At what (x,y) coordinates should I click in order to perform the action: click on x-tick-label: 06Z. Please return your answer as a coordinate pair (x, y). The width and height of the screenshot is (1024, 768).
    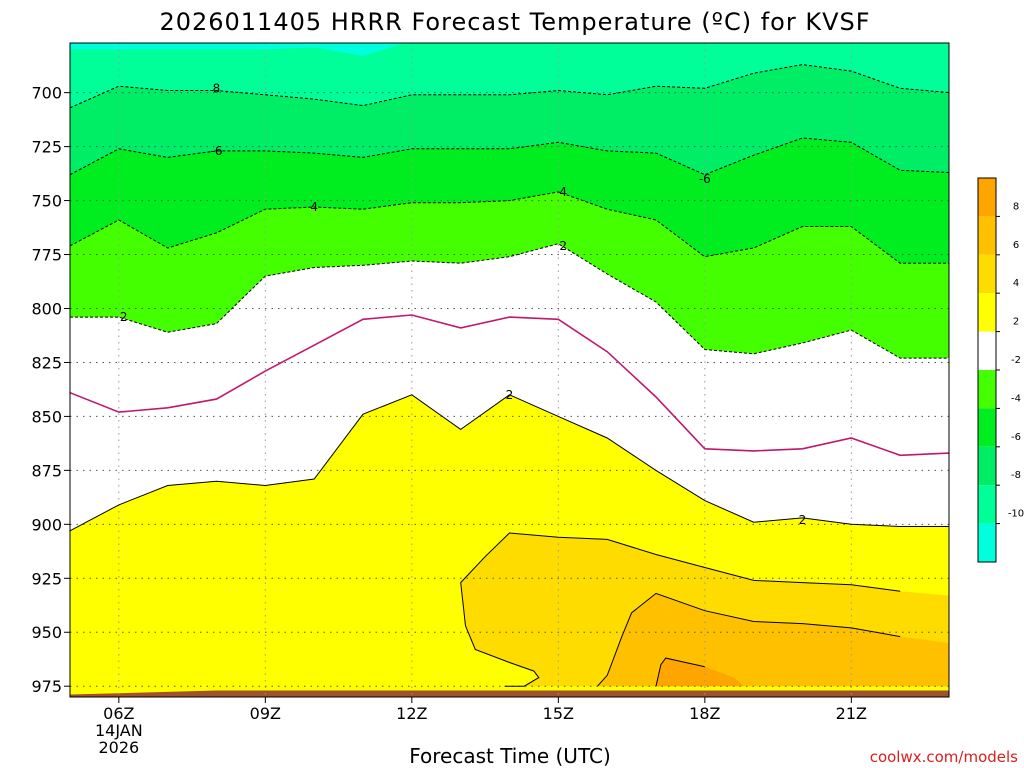
    Looking at the image, I should click on (118, 713).